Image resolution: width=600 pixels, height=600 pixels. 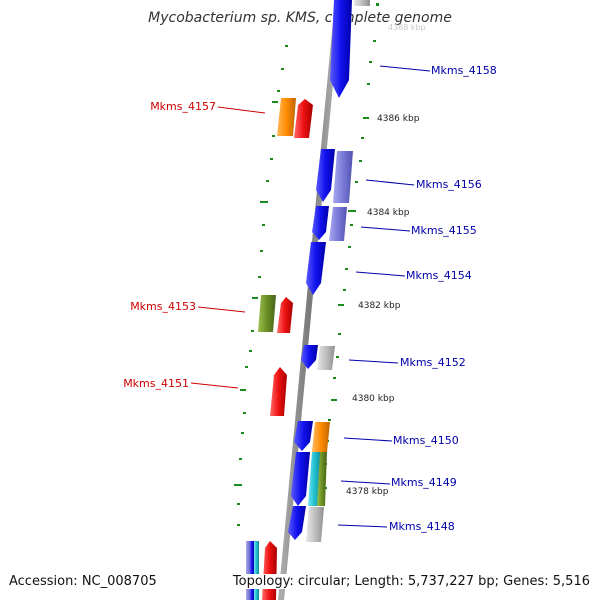 I want to click on gene-mkms-4149-olive, so click(x=322, y=479).